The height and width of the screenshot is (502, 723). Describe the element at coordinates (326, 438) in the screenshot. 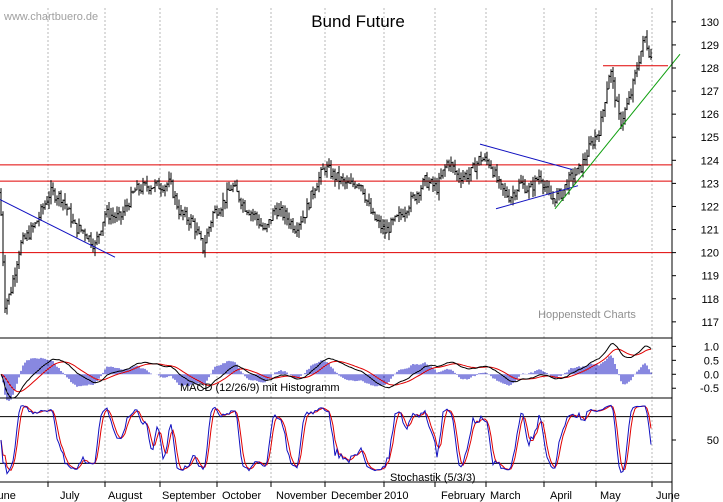

I see `stochastic-d-line` at that location.